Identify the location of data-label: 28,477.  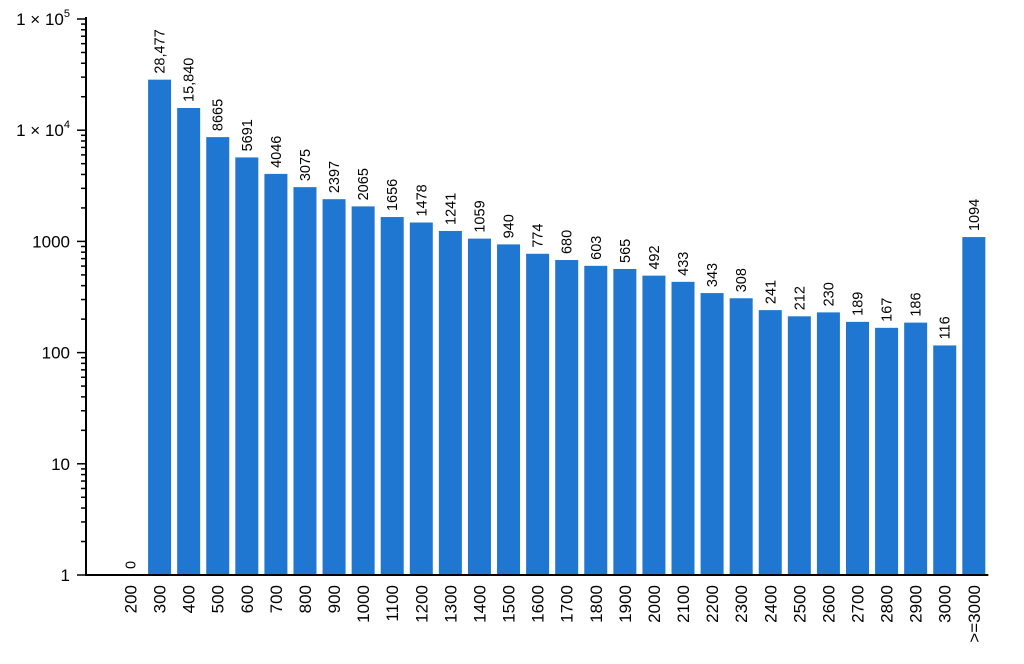
(161, 51).